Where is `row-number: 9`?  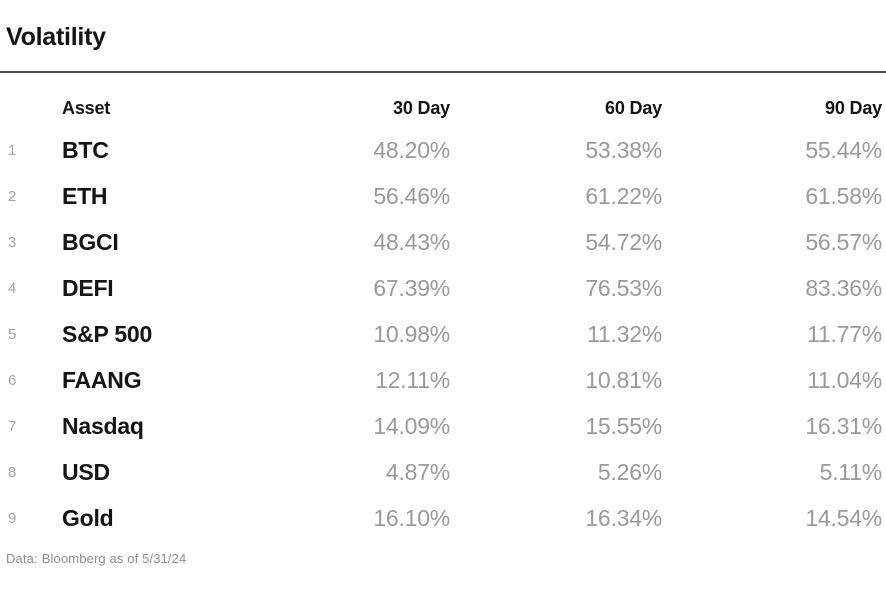
row-number: 9 is located at coordinates (12, 518).